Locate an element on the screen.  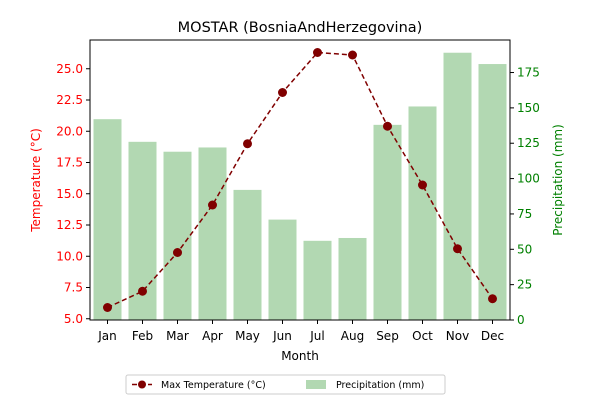
temperature-point-oct is located at coordinates (422, 185).